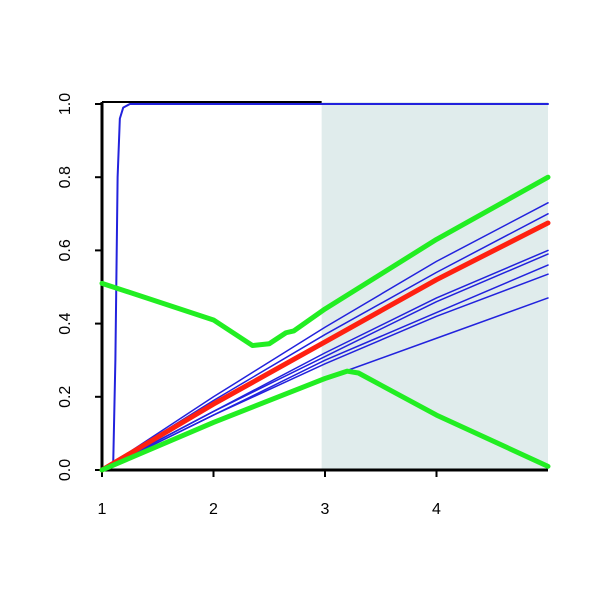 The width and height of the screenshot is (600, 600). What do you see at coordinates (65, 250) in the screenshot?
I see `y-tick-label: 0.6` at bounding box center [65, 250].